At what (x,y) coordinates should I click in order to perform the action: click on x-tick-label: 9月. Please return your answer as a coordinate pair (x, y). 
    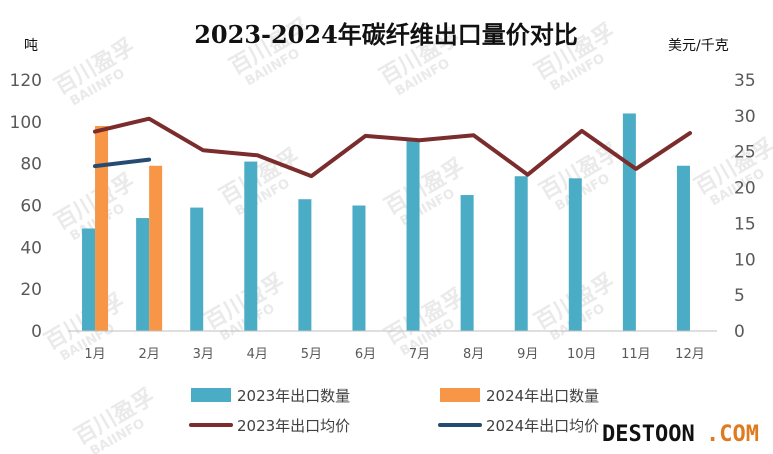
    Looking at the image, I should click on (527, 354).